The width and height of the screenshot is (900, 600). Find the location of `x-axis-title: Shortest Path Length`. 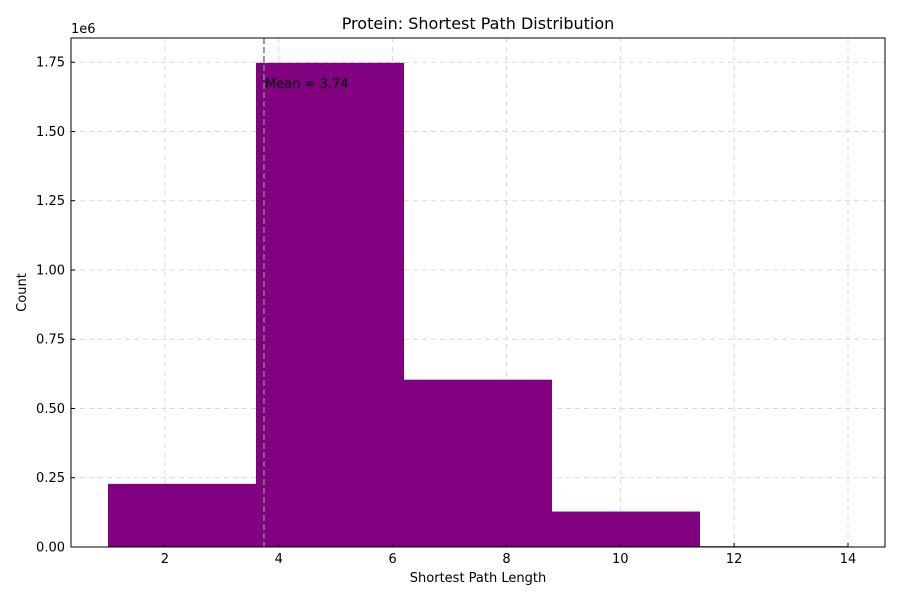

x-axis-title: Shortest Path Length is located at coordinates (478, 578).